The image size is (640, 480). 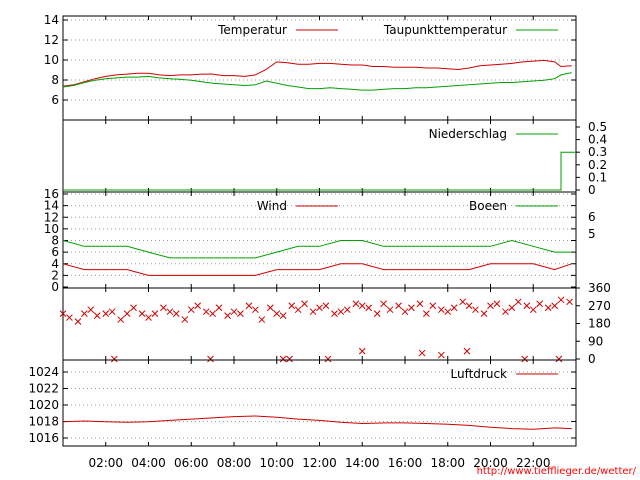 What do you see at coordinates (55, 275) in the screenshot?
I see `y-tick-label: 2` at bounding box center [55, 275].